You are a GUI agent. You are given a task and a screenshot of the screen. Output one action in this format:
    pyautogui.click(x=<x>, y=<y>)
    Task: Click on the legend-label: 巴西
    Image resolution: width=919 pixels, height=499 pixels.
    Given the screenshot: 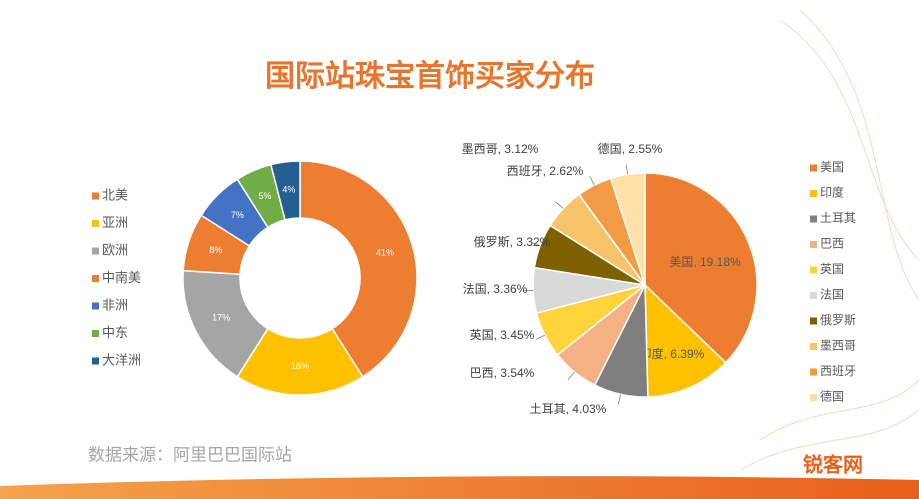 What is the action you would take?
    pyautogui.click(x=832, y=244)
    